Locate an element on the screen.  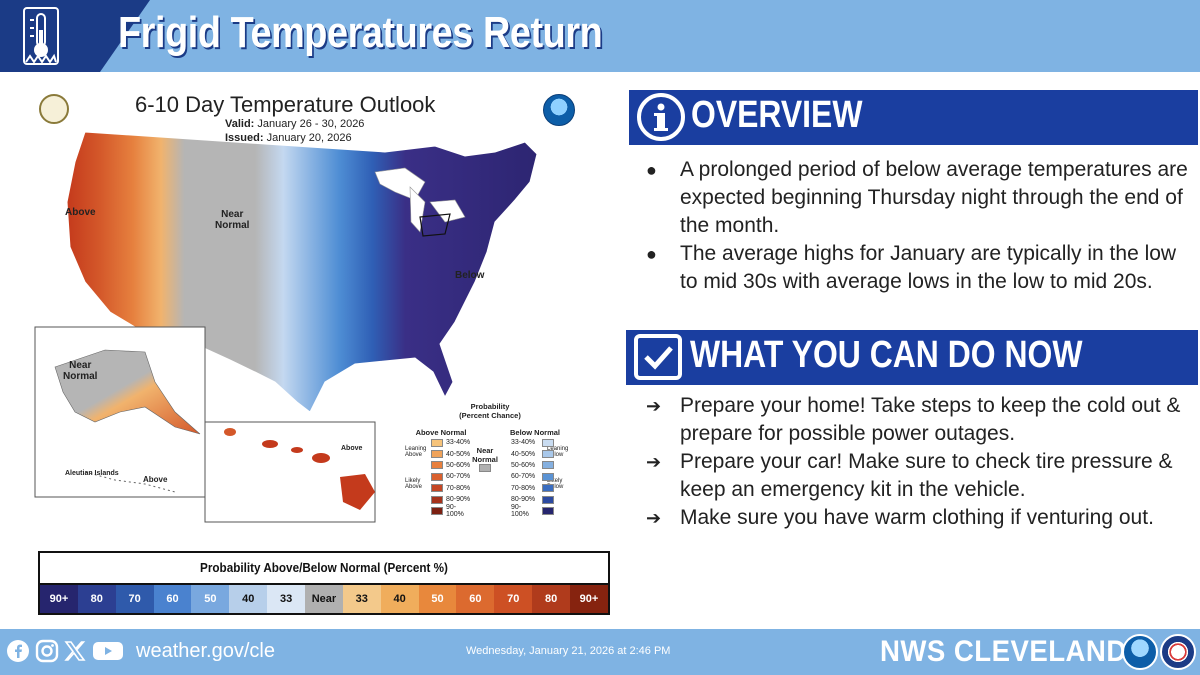
header-bar: Frigid Temperatures Return is located at coordinates (600, 36).